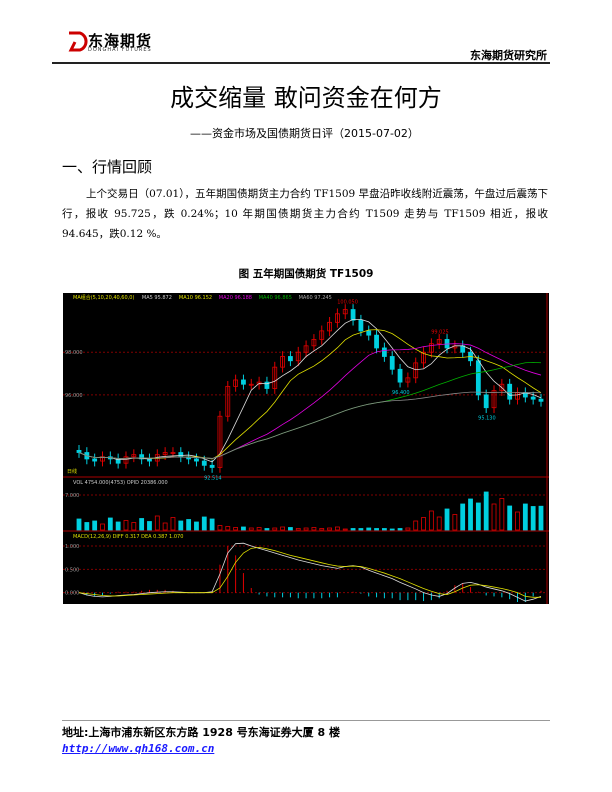 The height and width of the screenshot is (792, 612). I want to click on legend-entry: MA20 96.188, so click(235, 298).